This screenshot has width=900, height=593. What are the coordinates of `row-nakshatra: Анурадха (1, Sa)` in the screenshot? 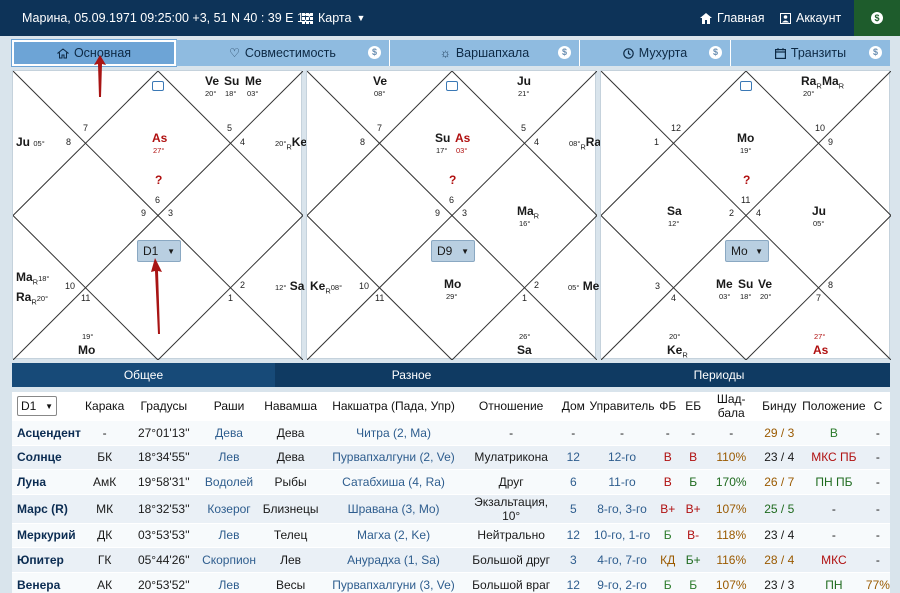 It's located at (393, 559).